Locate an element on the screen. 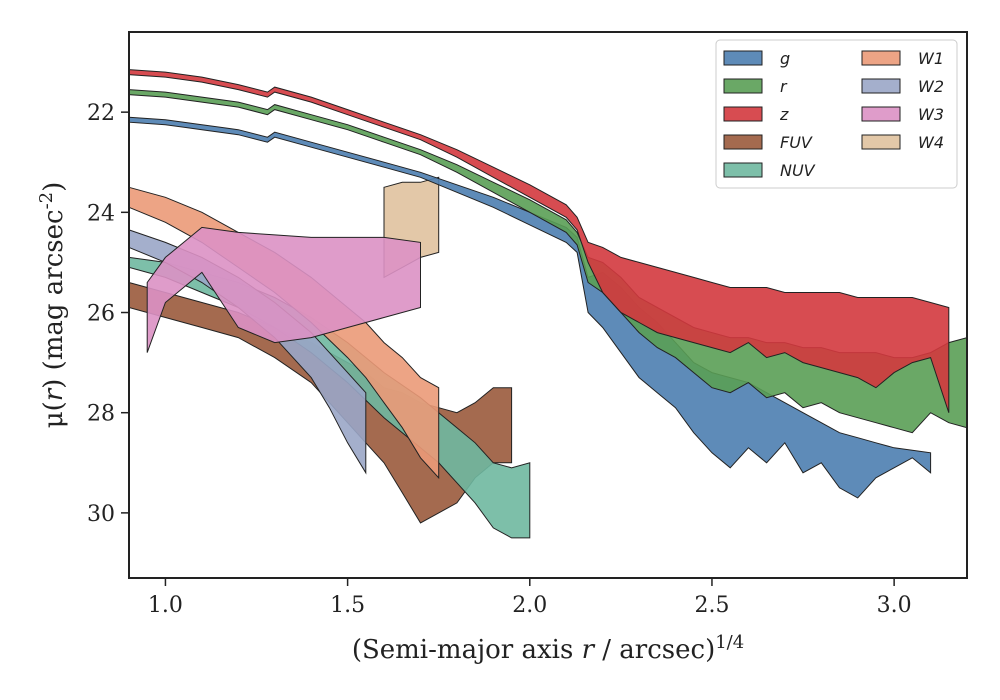 The height and width of the screenshot is (700, 1000). y-tick-label-4: 30 is located at coordinates (101, 514).